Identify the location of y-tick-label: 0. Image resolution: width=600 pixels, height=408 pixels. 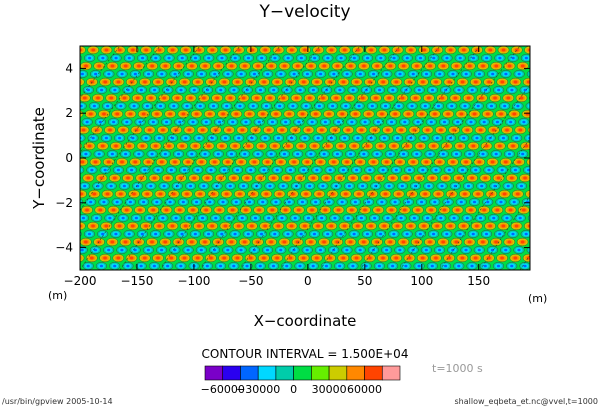
(69, 158).